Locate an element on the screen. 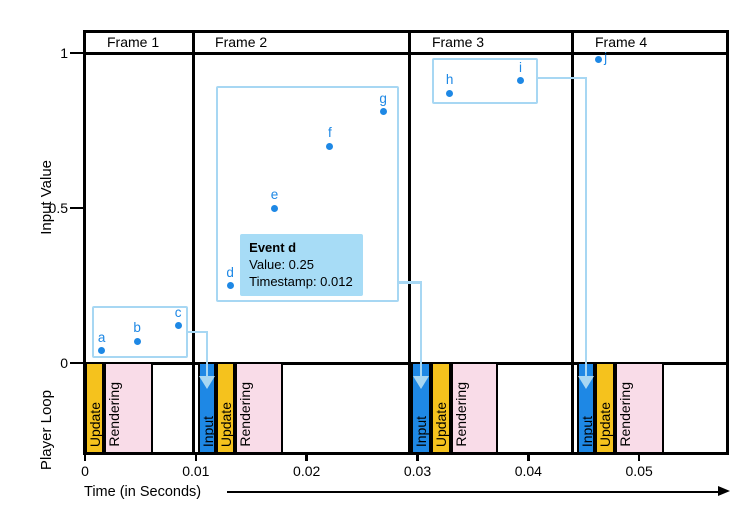 This screenshot has width=755, height=519. plot-right-border is located at coordinates (727, 242).